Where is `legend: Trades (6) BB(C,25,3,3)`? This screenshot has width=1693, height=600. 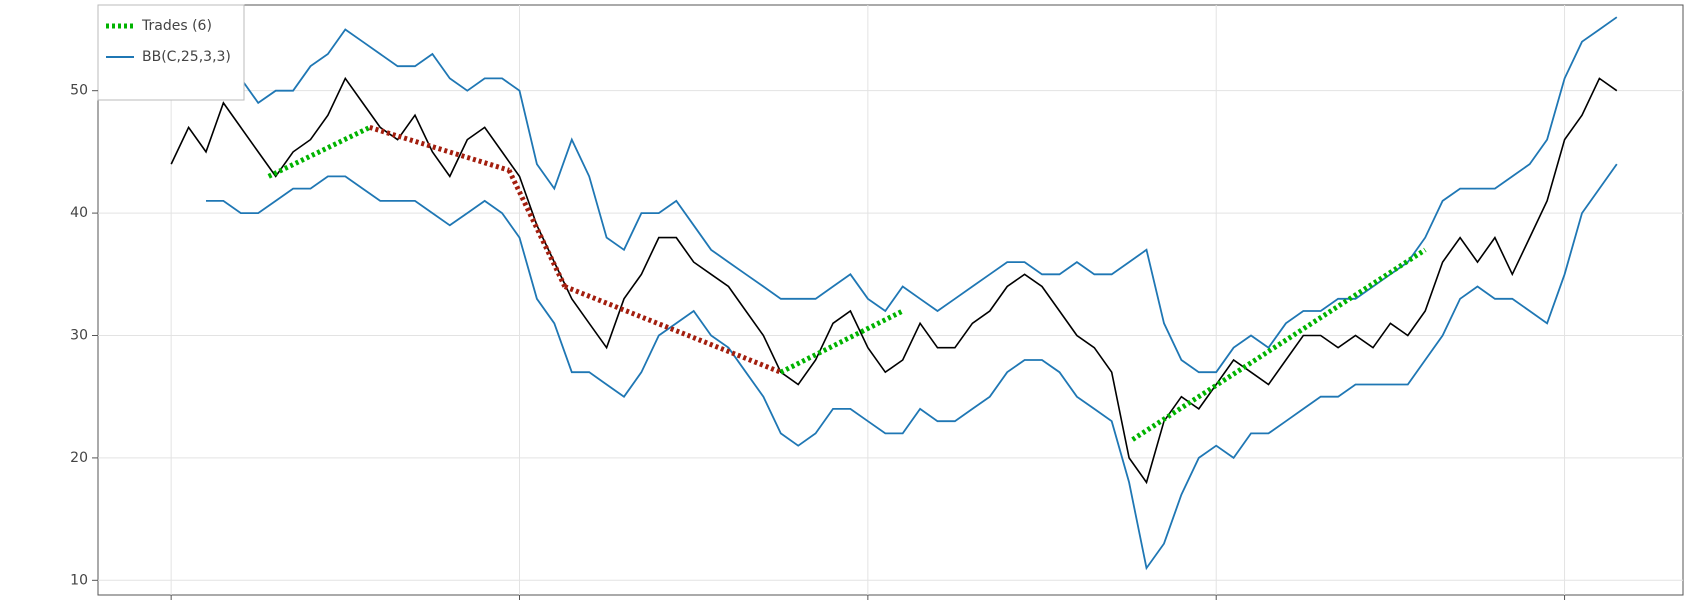
legend: Trades (6) BB(C,25,3,3) is located at coordinates (171, 52).